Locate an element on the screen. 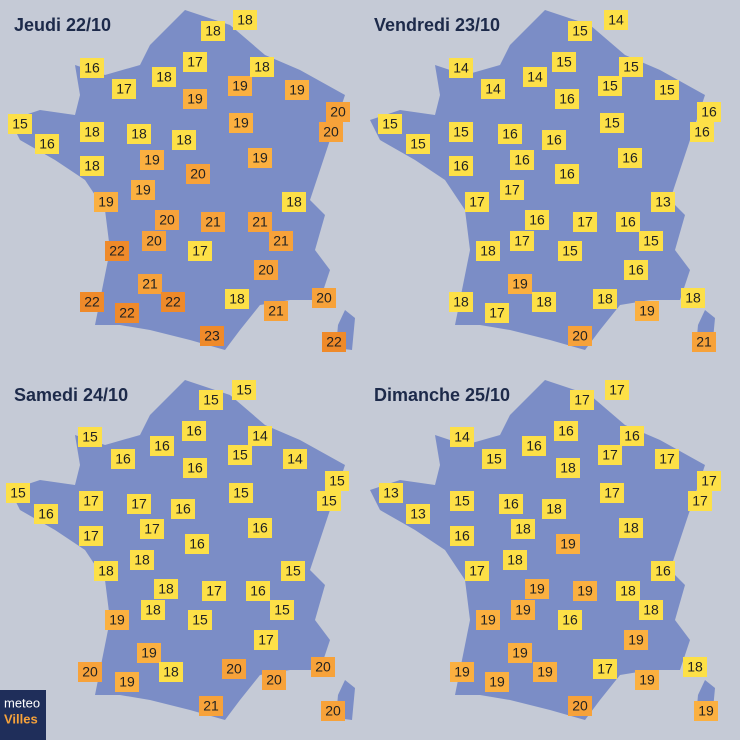 This screenshot has height=740, width=740. temp-label: 23 is located at coordinates (212, 336).